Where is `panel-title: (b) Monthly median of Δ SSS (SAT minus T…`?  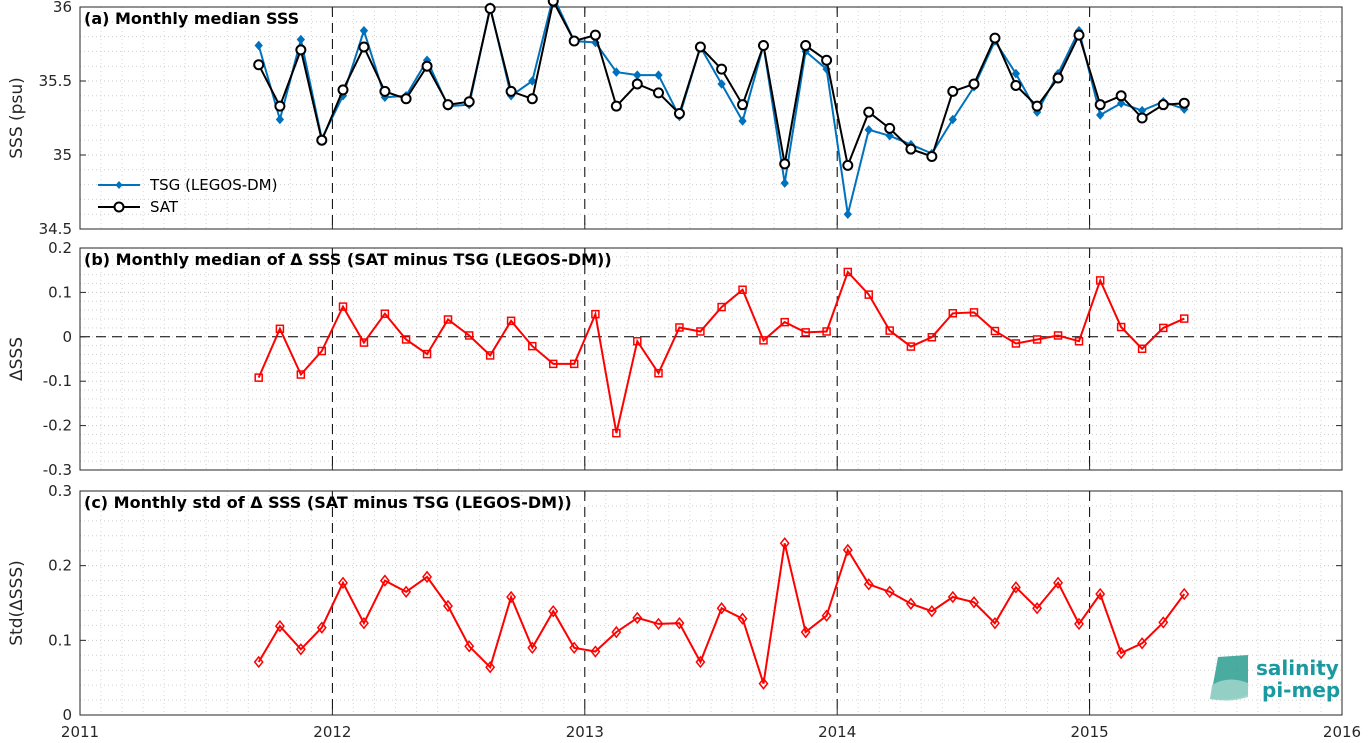 panel-title: (b) Monthly median of Δ SSS (SAT minus T… is located at coordinates (348, 259).